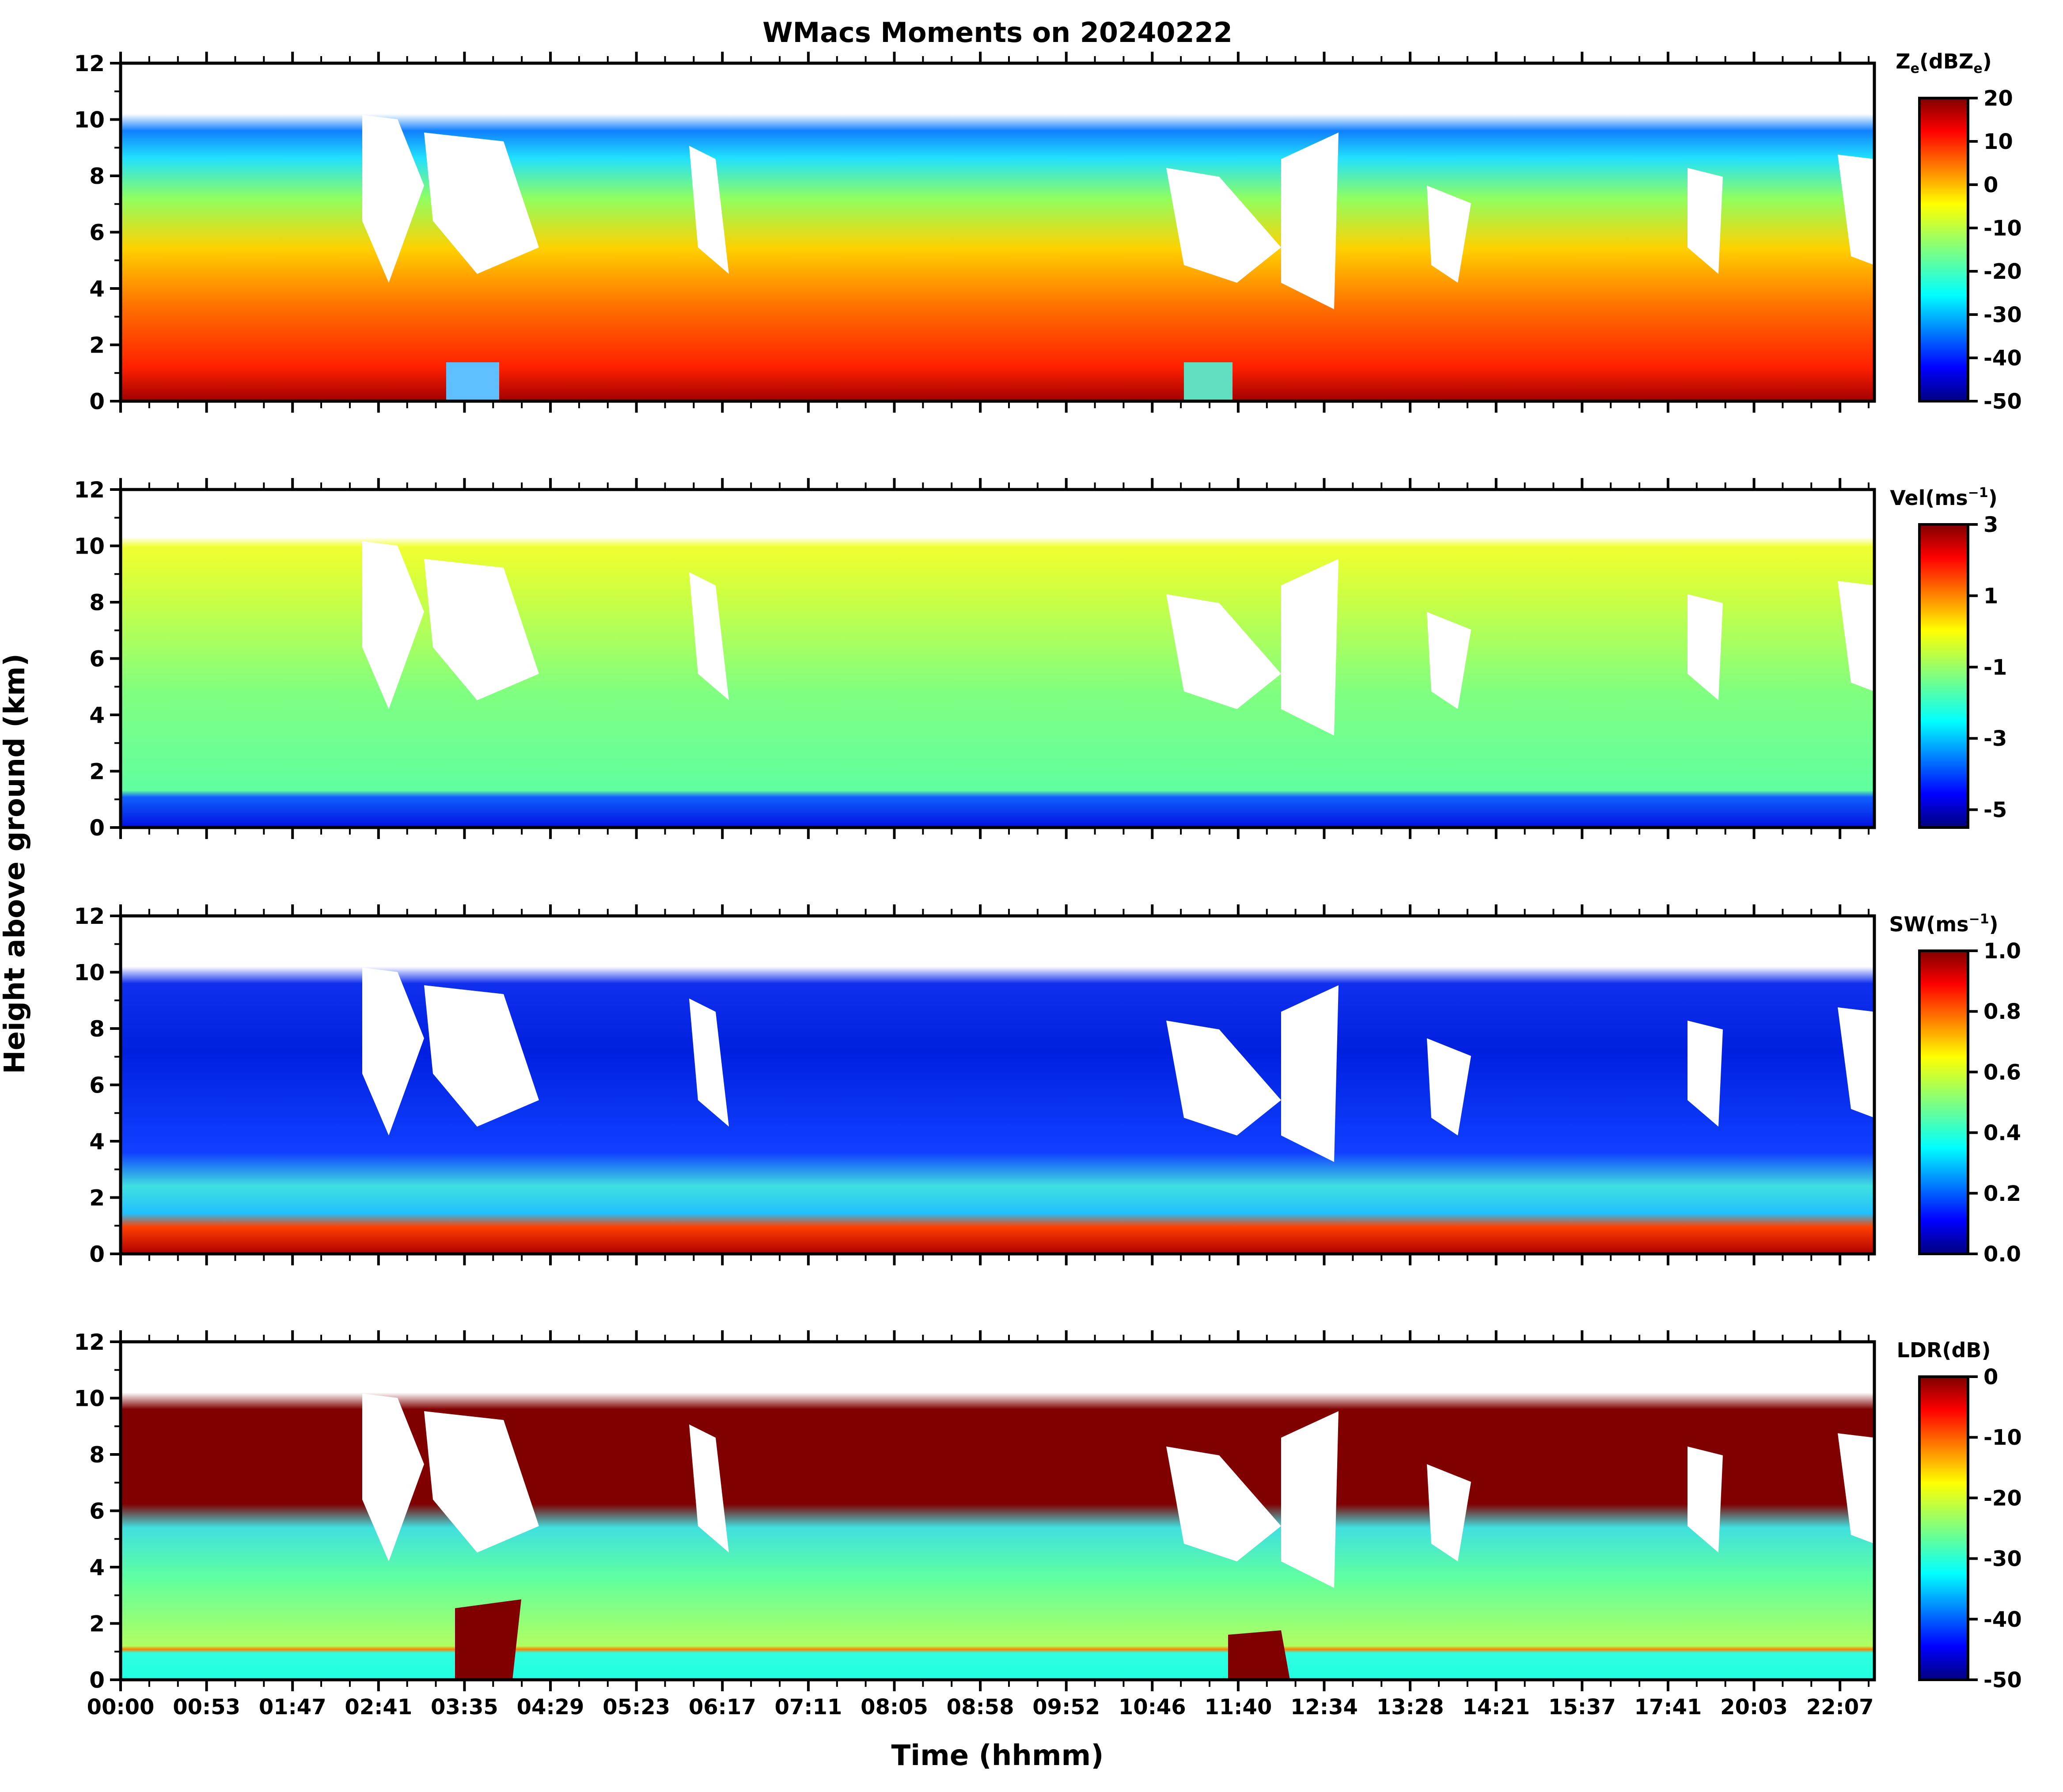  Describe the element at coordinates (97, 1624) in the screenshot. I see `ldr-y-tick-label: 2` at that location.